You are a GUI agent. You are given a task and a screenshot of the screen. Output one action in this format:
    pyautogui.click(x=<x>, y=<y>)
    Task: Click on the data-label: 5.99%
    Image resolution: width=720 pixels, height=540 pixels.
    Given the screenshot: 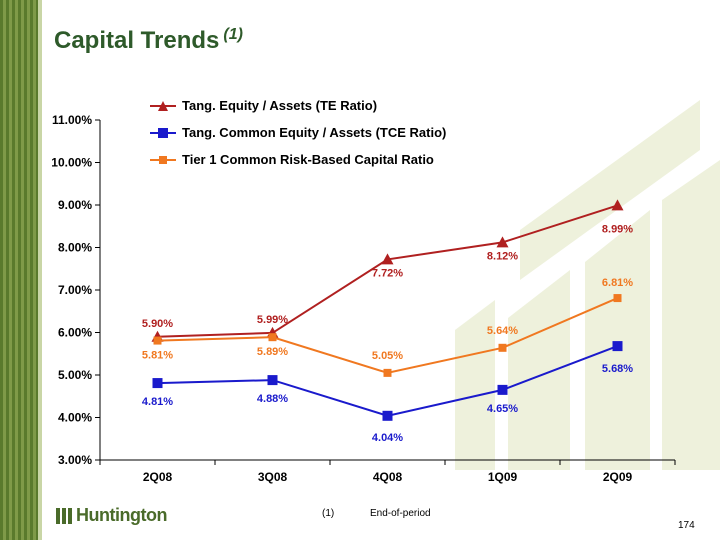 What is the action you would take?
    pyautogui.click(x=272, y=320)
    